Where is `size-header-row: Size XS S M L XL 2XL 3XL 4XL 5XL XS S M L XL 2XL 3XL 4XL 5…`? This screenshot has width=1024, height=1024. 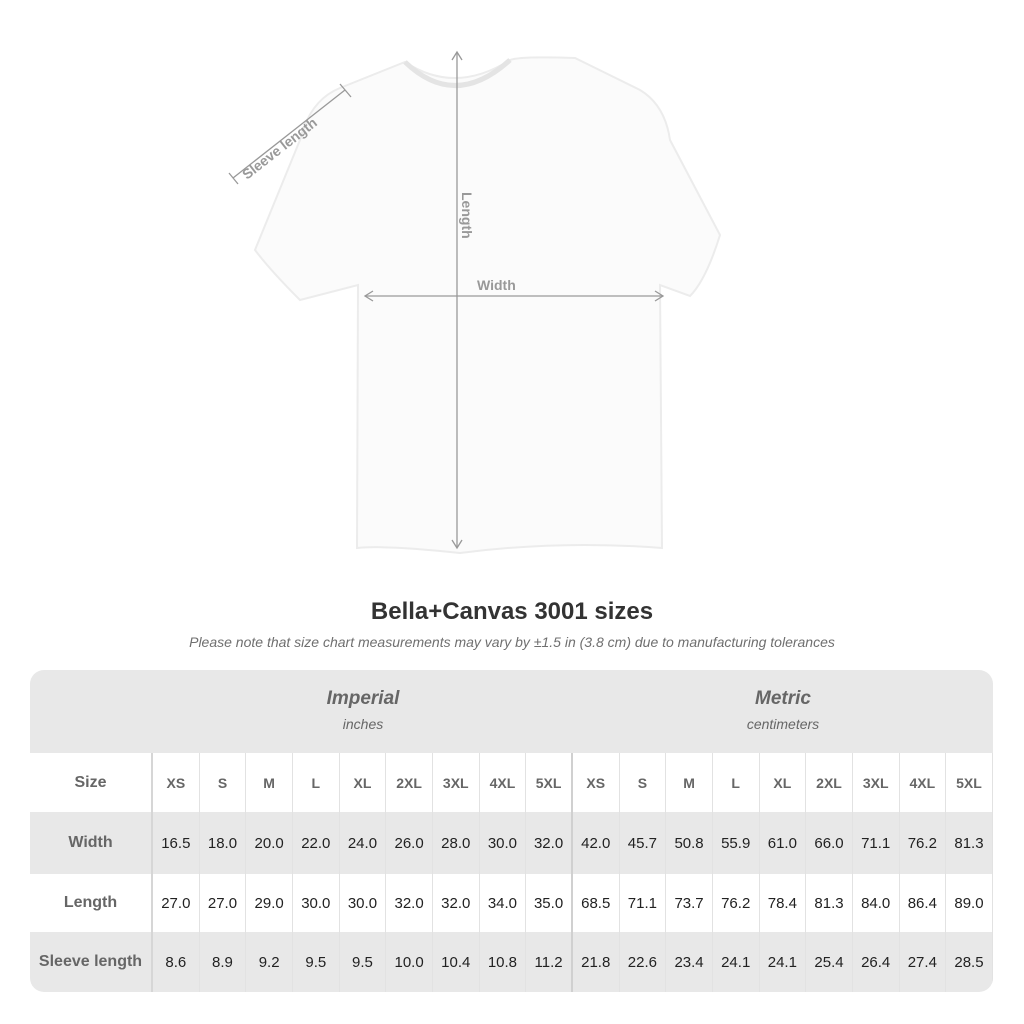
size-header-row: Size XS S M L XL 2XL 3XL 4XL 5XL XS S M L XL 2XL 3XL 4XL 5… is located at coordinates (511, 782).